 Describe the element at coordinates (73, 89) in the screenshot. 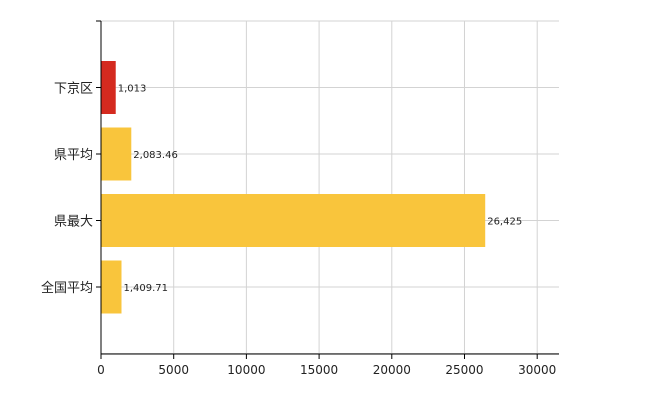

I see `category-label: 下京区` at that location.